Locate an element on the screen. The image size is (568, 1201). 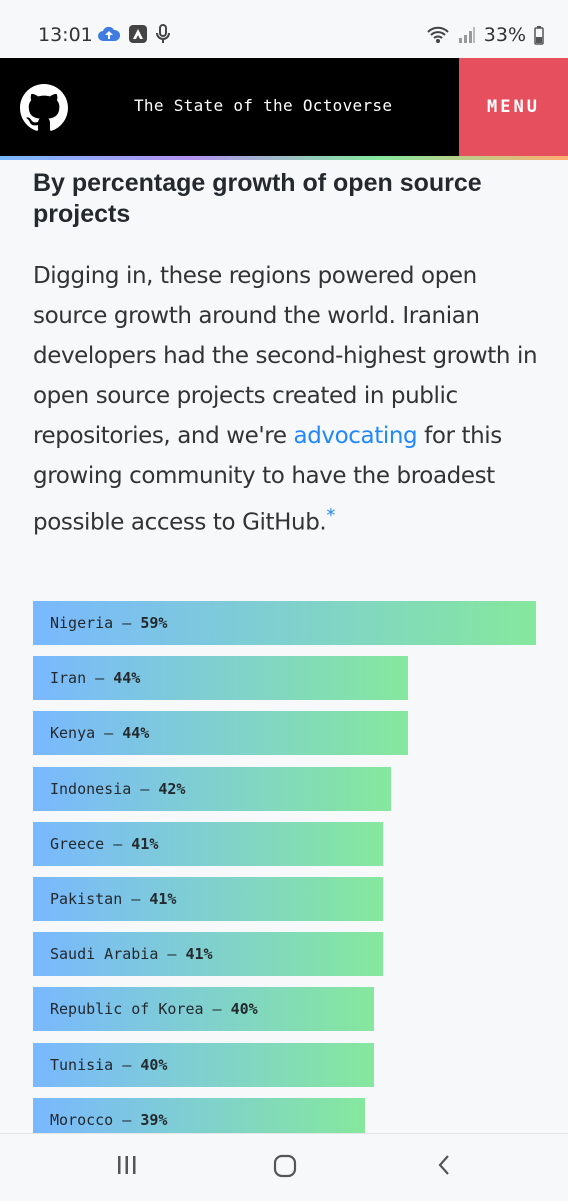
battery-charging-icon is located at coordinates (539, 35).